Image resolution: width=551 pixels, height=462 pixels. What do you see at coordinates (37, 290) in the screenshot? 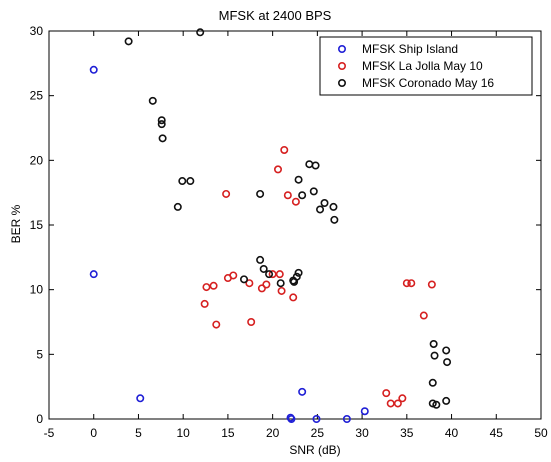
I see `y-tick-label: 10` at bounding box center [37, 290].